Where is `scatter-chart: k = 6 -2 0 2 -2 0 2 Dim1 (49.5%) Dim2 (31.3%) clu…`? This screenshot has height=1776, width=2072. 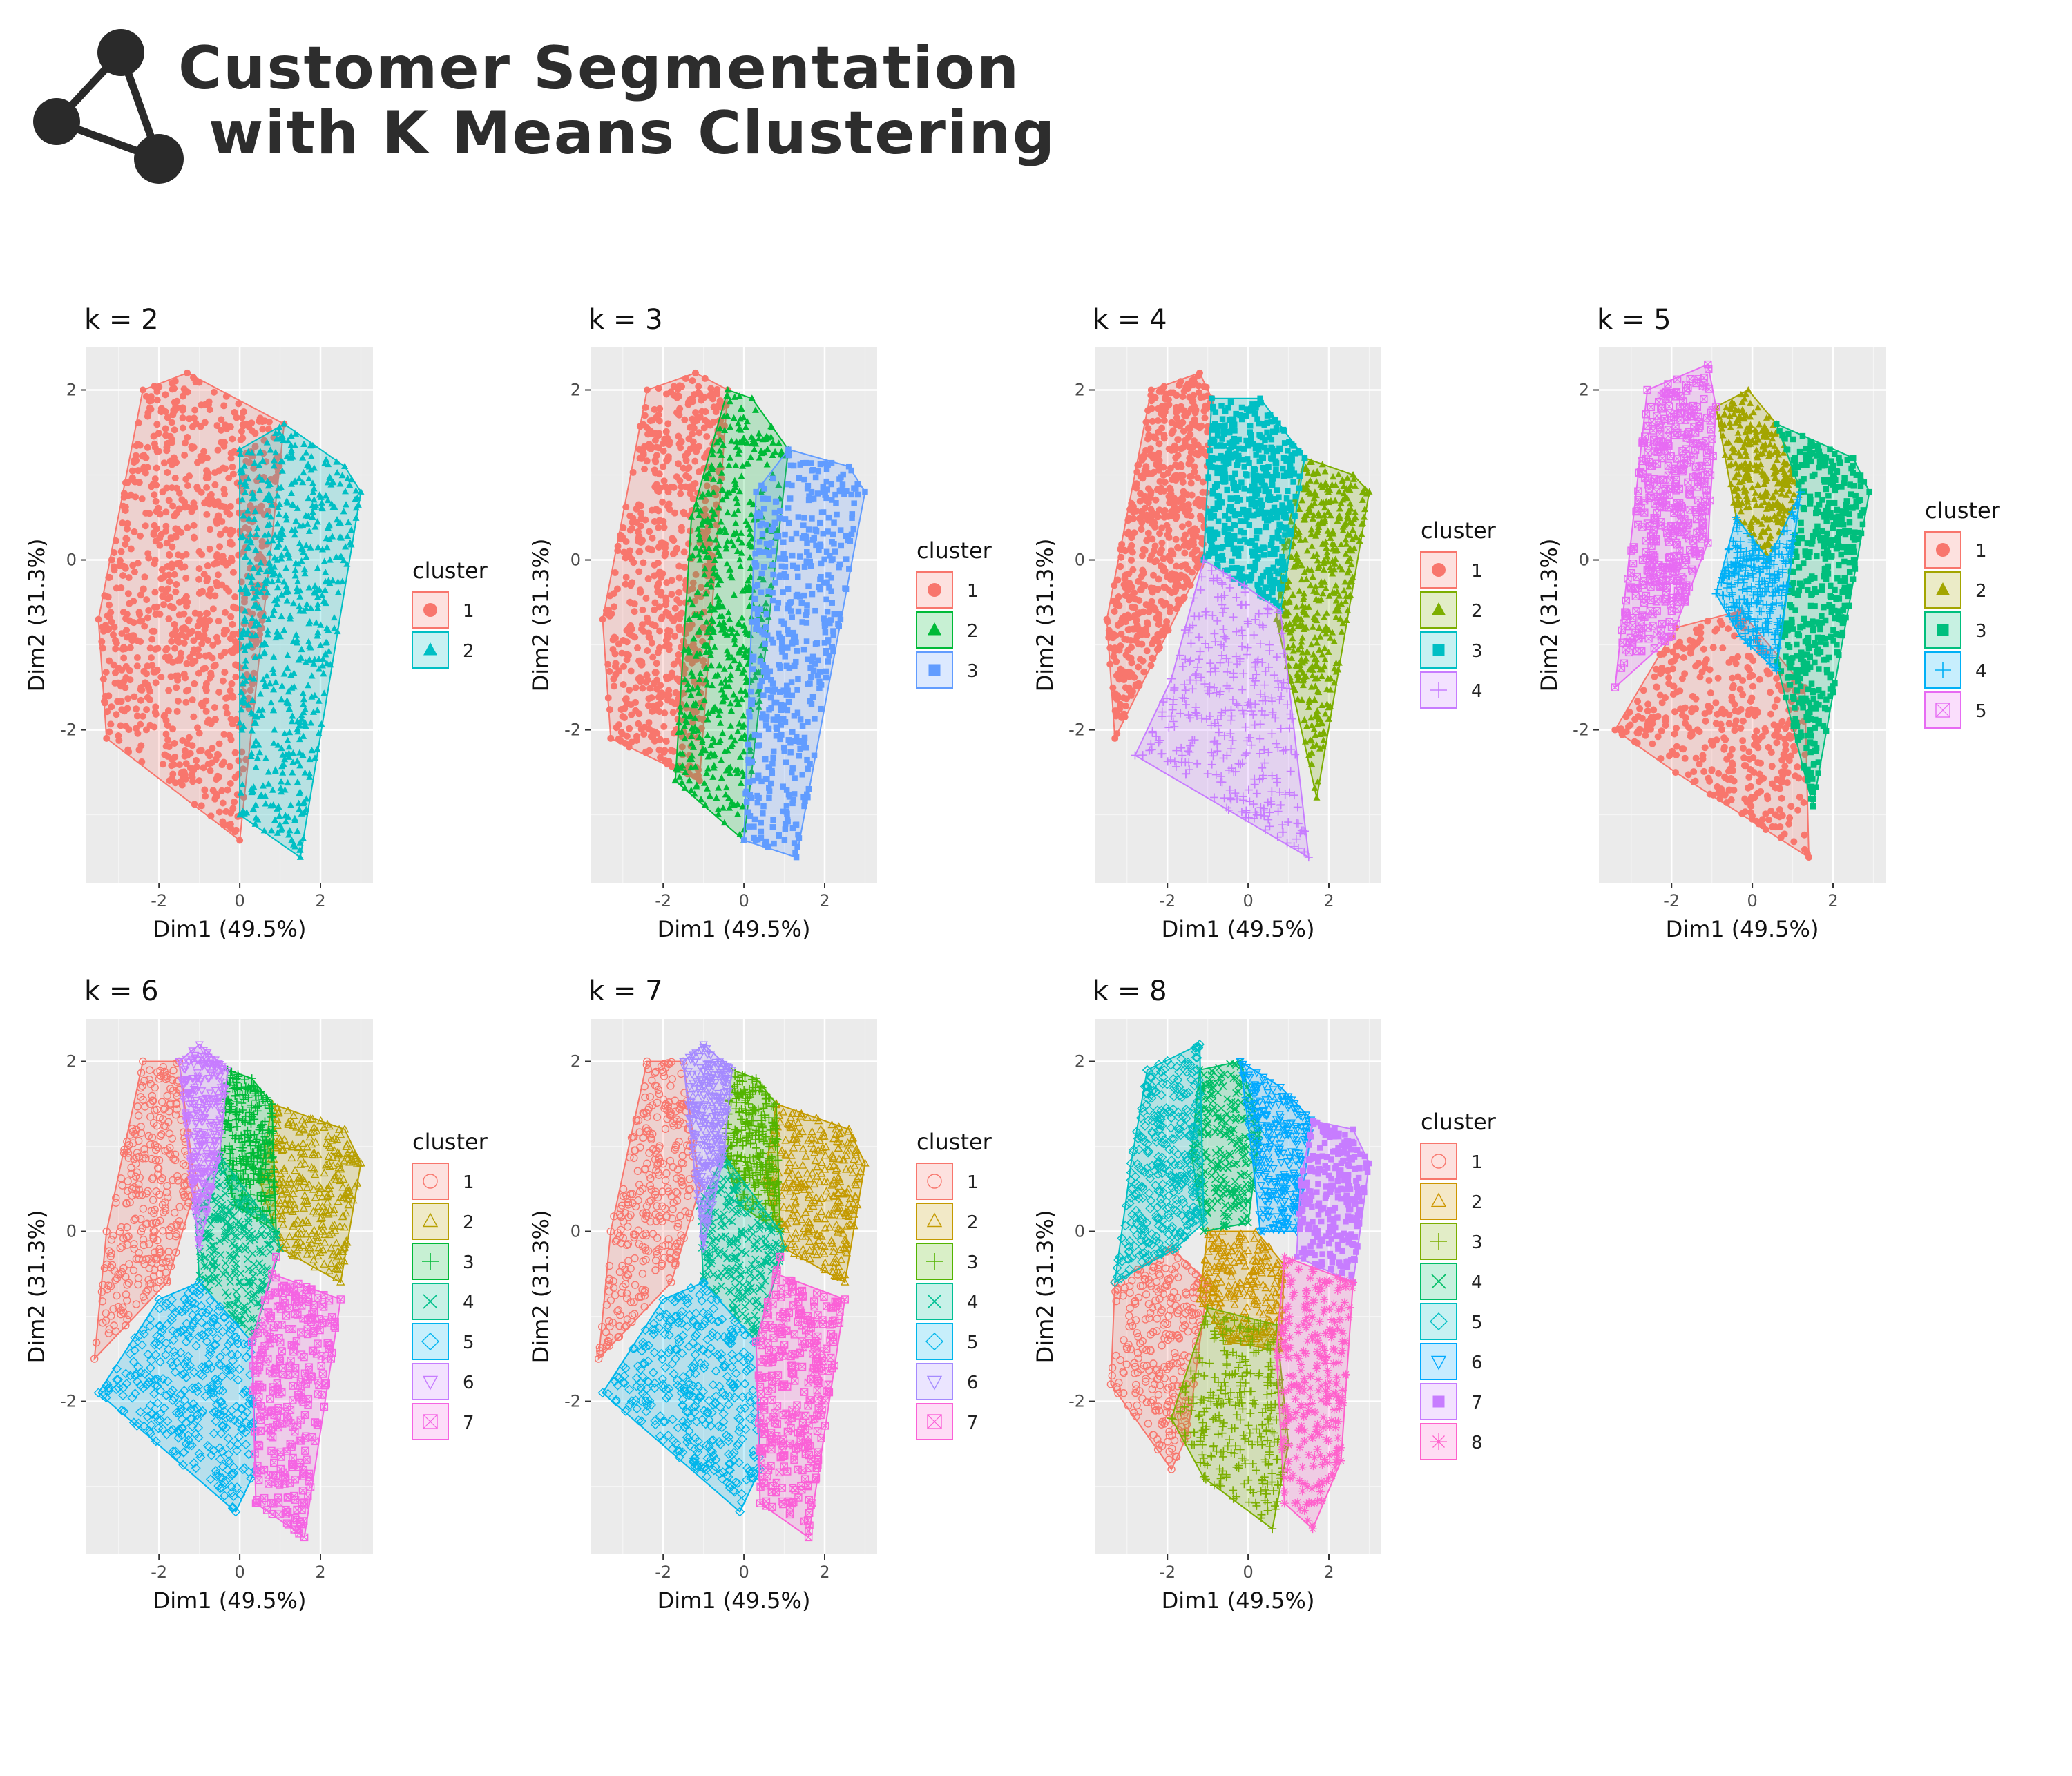
scatter-chart: k = 6 -2 0 2 -2 0 2 Dim1 (49.5%) Dim2 (31.3%) clu… is located at coordinates (258, 1294).